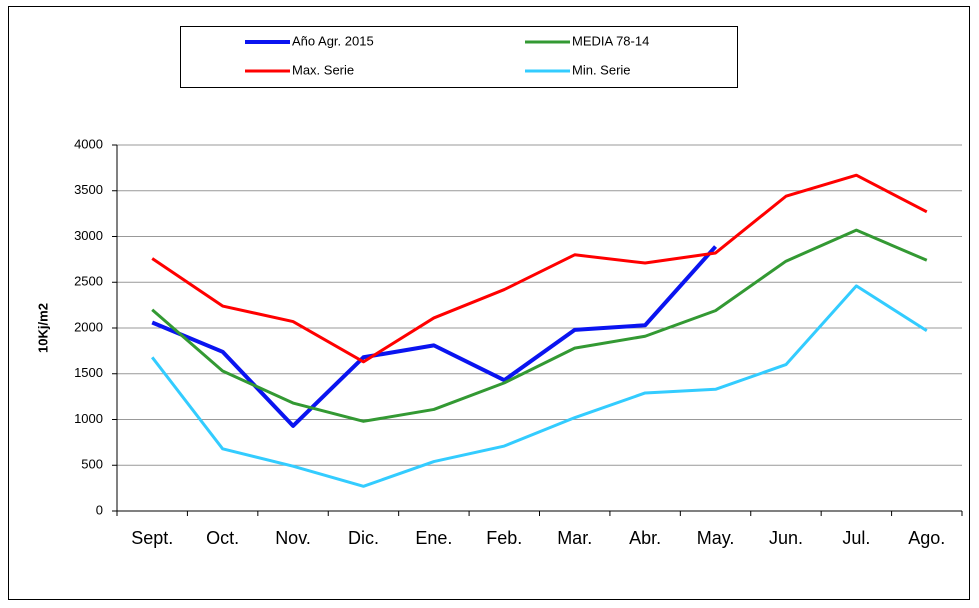  What do you see at coordinates (926, 538) in the screenshot?
I see `x-tick-label: Ago.` at bounding box center [926, 538].